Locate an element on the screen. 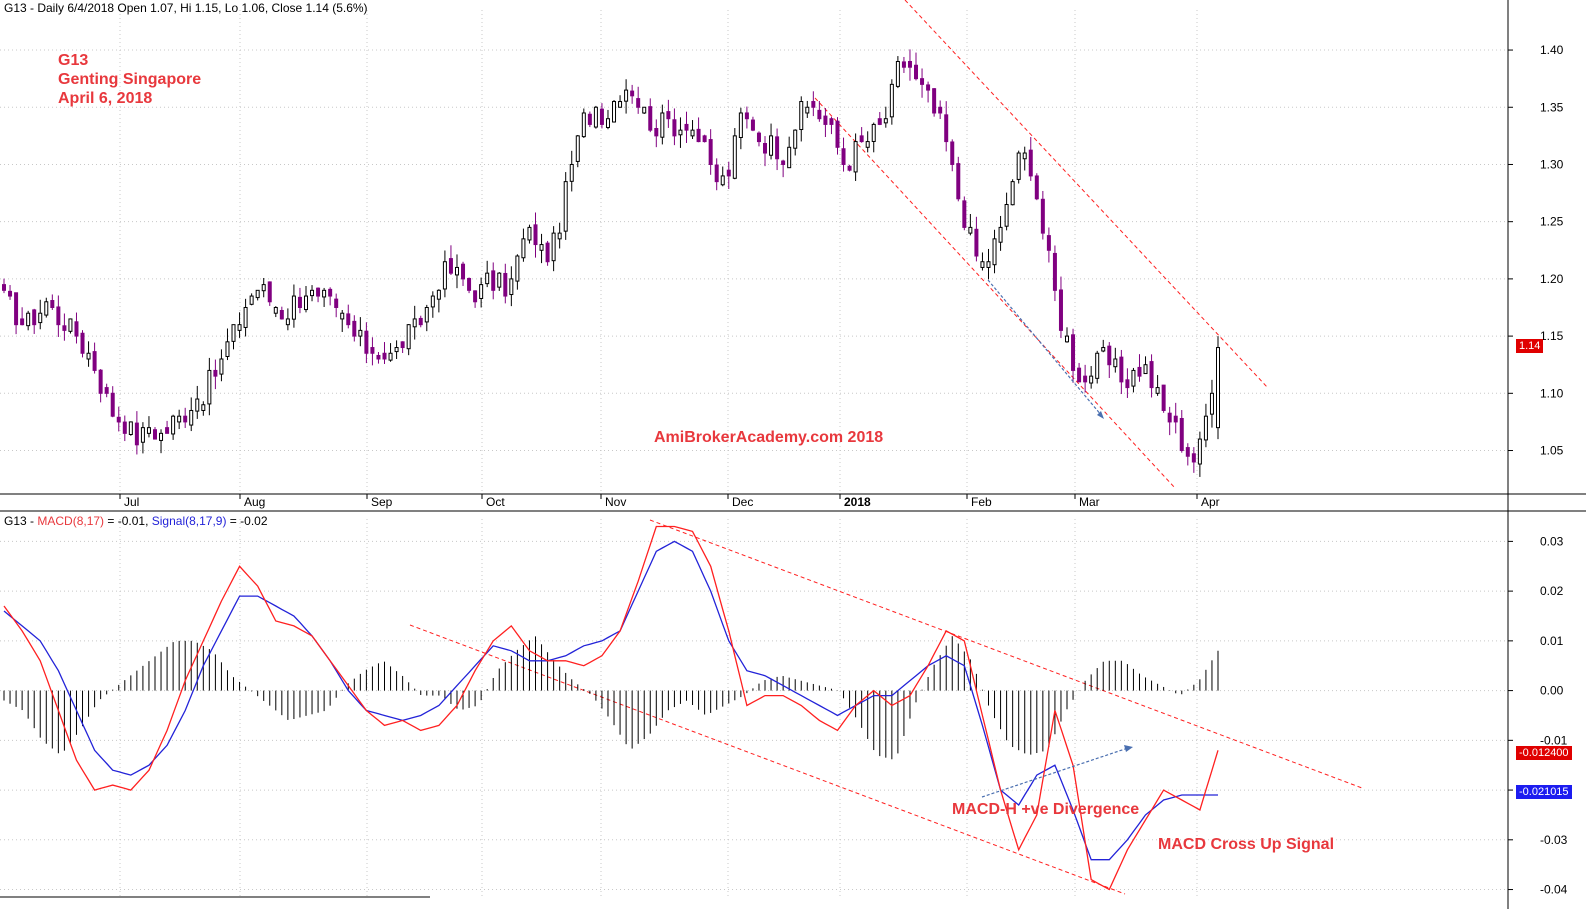  price-y-tick-label: 1.30 is located at coordinates (1552, 164).